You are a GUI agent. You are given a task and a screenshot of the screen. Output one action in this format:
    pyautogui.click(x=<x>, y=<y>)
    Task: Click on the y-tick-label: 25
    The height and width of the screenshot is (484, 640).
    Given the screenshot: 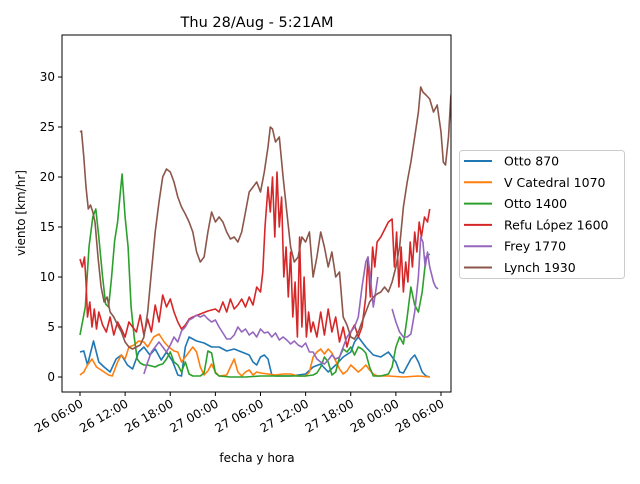 What is the action you would take?
    pyautogui.click(x=47, y=127)
    